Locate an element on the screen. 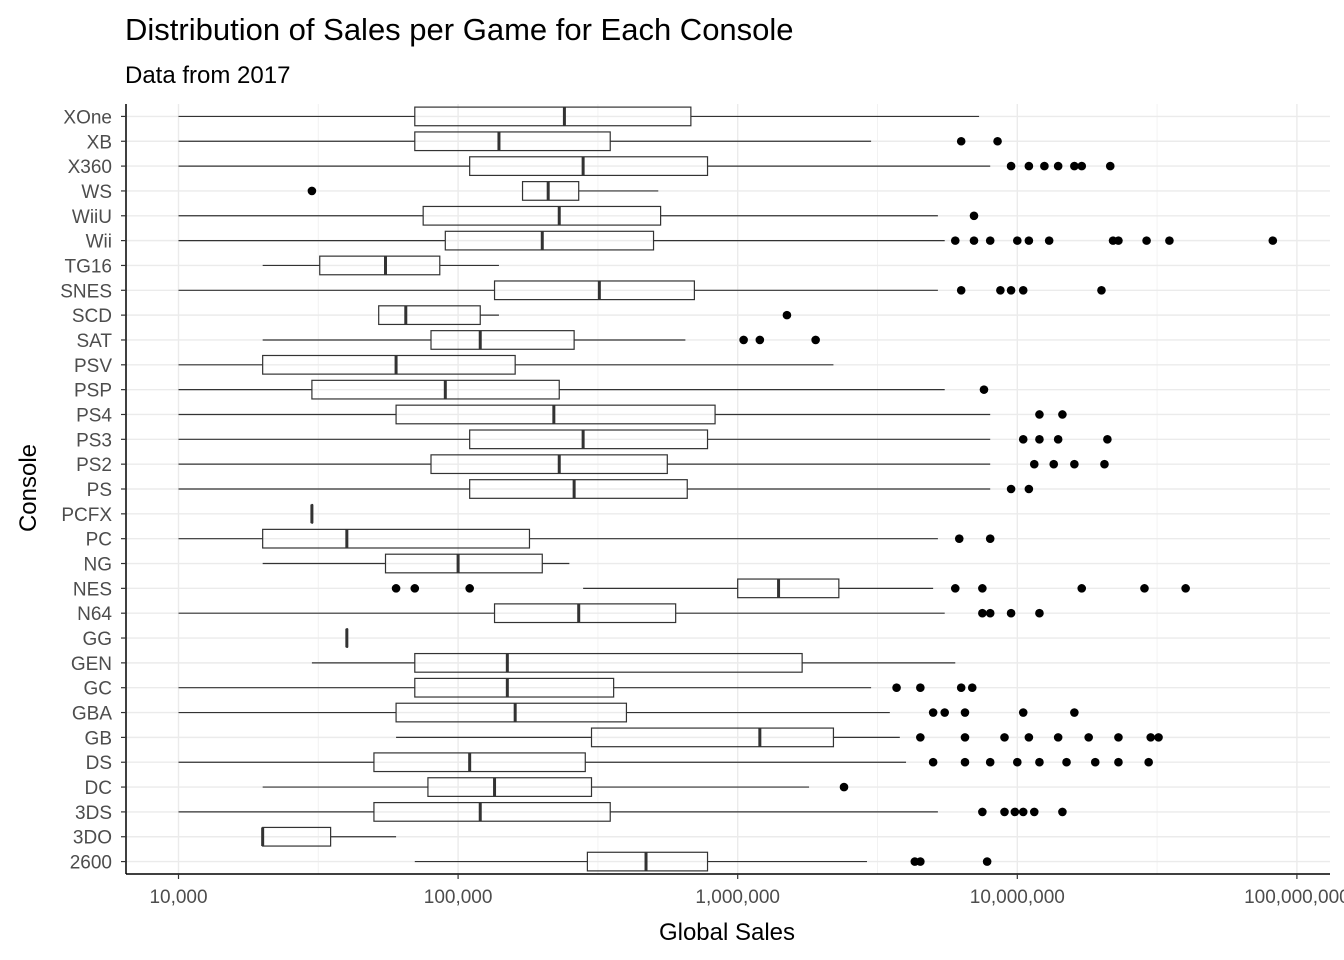 This screenshot has width=1344, height=960. box-NG is located at coordinates (416, 563).